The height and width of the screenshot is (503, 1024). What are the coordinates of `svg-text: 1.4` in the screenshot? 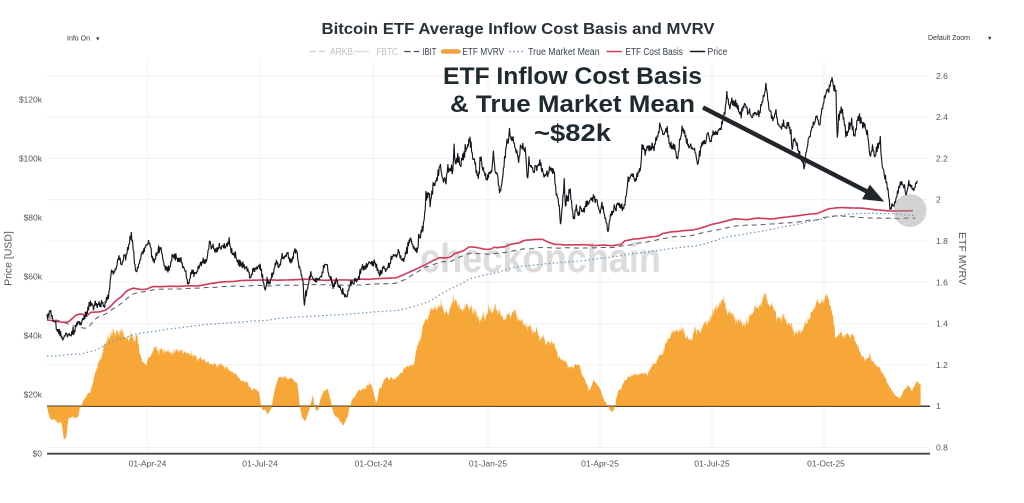 It's located at (942, 324).